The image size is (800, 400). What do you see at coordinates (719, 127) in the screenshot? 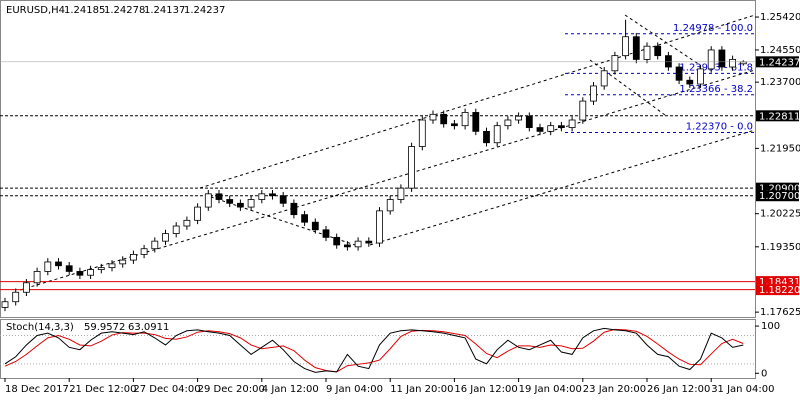
I see `fib-label: 1.22370 - 0.0` at bounding box center [719, 127].